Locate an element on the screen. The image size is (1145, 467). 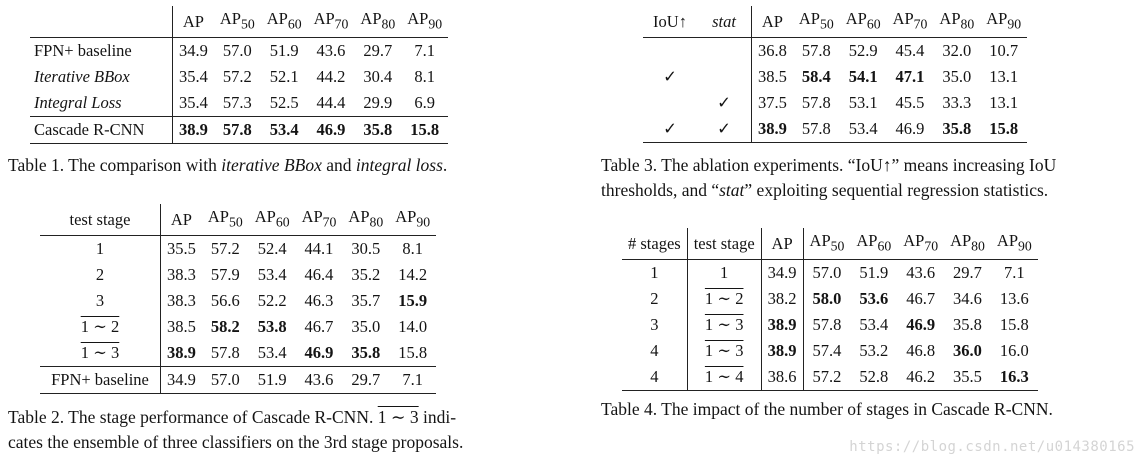
cell: 1 ∼ 4 is located at coordinates (724, 377).